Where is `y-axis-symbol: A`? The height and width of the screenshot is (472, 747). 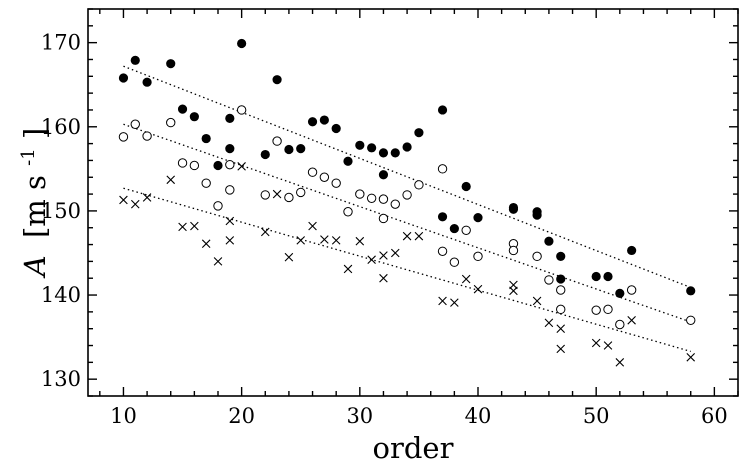
y-axis-symbol: A is located at coordinates (35, 267).